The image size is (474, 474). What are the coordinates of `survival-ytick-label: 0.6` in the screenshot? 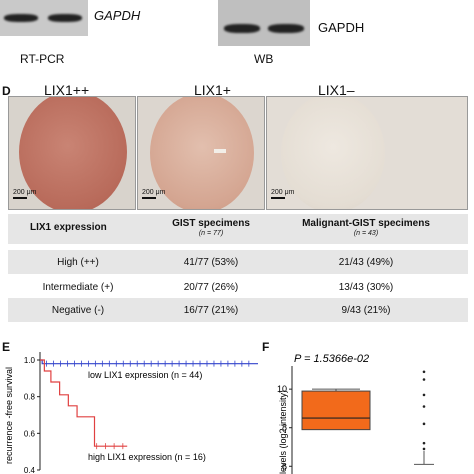 It's located at (30, 433).